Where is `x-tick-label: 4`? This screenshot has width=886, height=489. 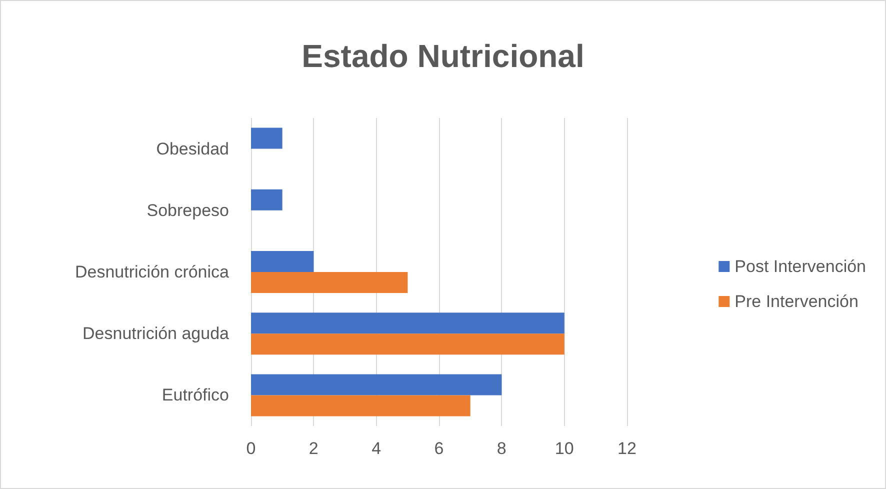
x-tick-label: 4 is located at coordinates (377, 448).